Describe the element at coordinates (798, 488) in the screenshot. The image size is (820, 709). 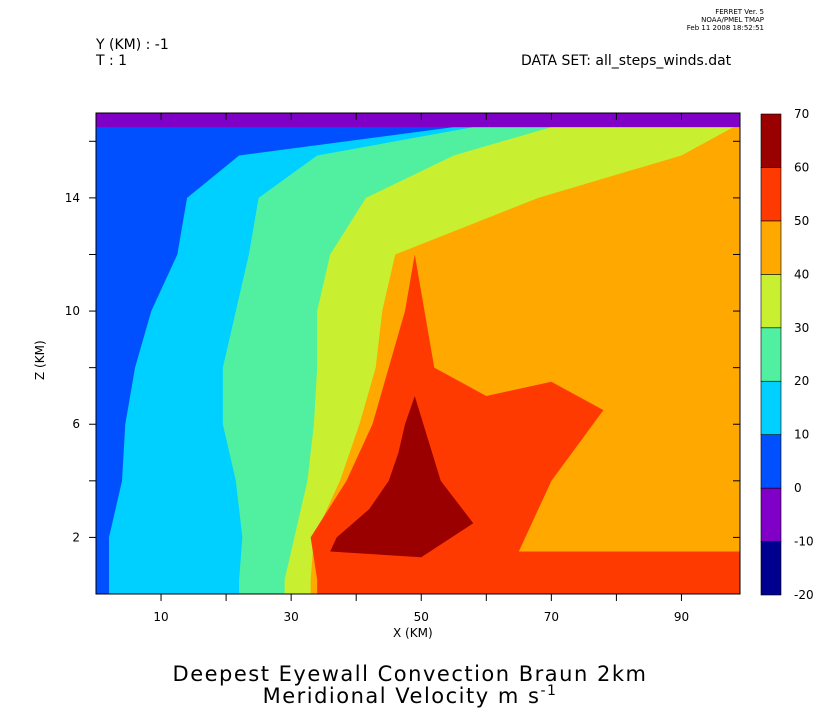
I see `colorbar-tick-label: 0` at that location.